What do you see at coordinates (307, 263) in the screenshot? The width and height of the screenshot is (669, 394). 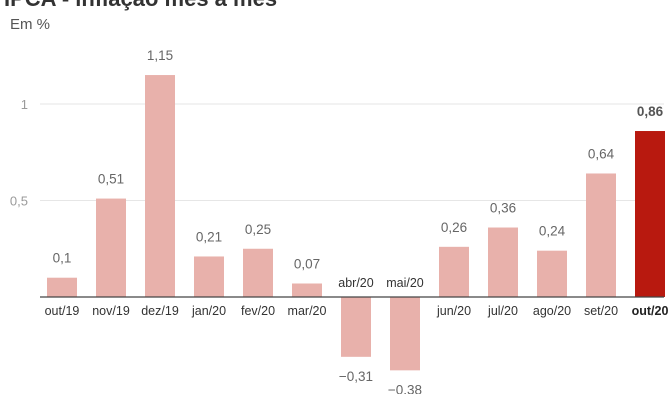 I see `data-label: 0,07` at bounding box center [307, 263].